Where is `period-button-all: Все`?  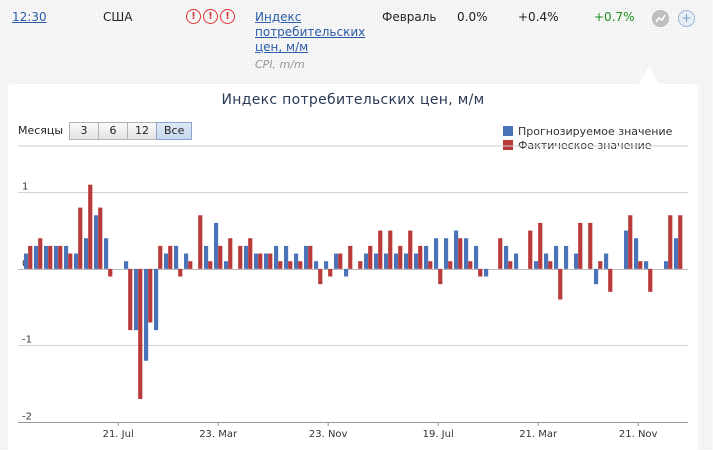
period-button-all: Все is located at coordinates (174, 131).